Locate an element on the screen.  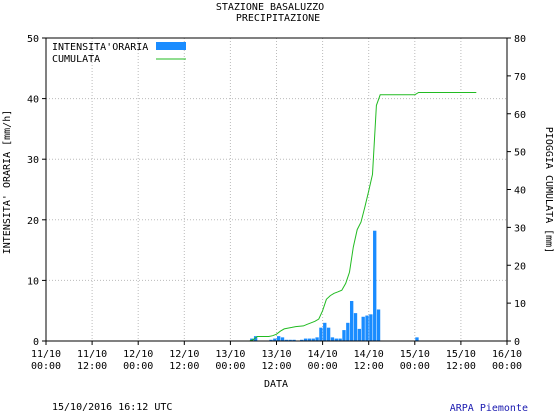
legend-swatch-intensity is located at coordinates (171, 46).